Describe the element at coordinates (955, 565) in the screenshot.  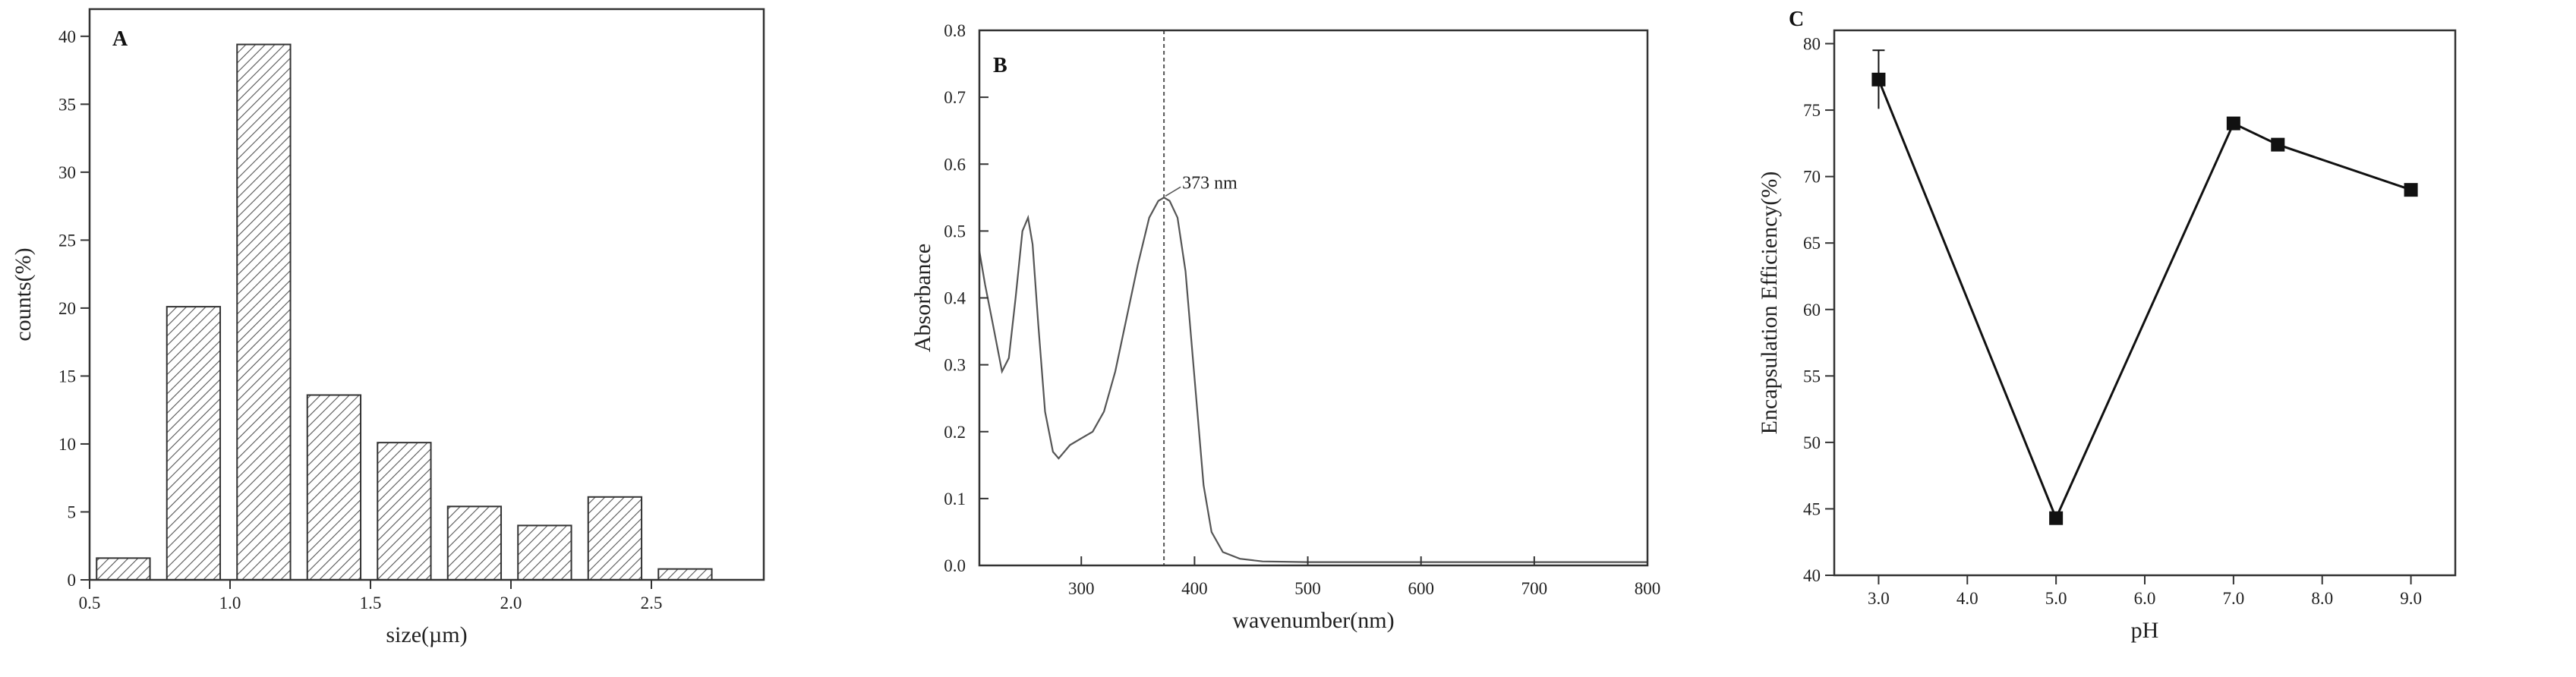
I see `y-tick-label: 0.0` at that location.